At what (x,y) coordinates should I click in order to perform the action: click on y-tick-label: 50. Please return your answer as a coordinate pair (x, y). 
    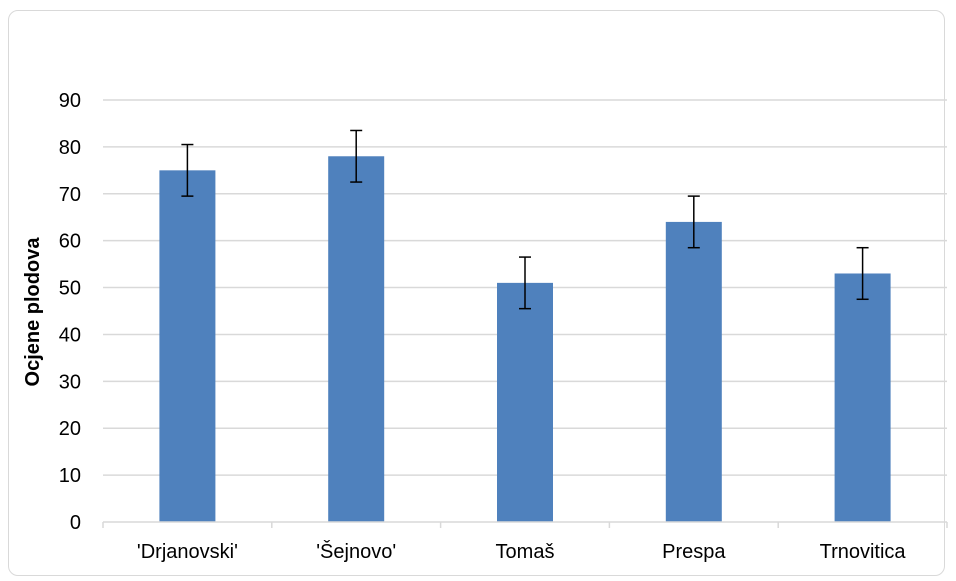
    Looking at the image, I should click on (70, 289).